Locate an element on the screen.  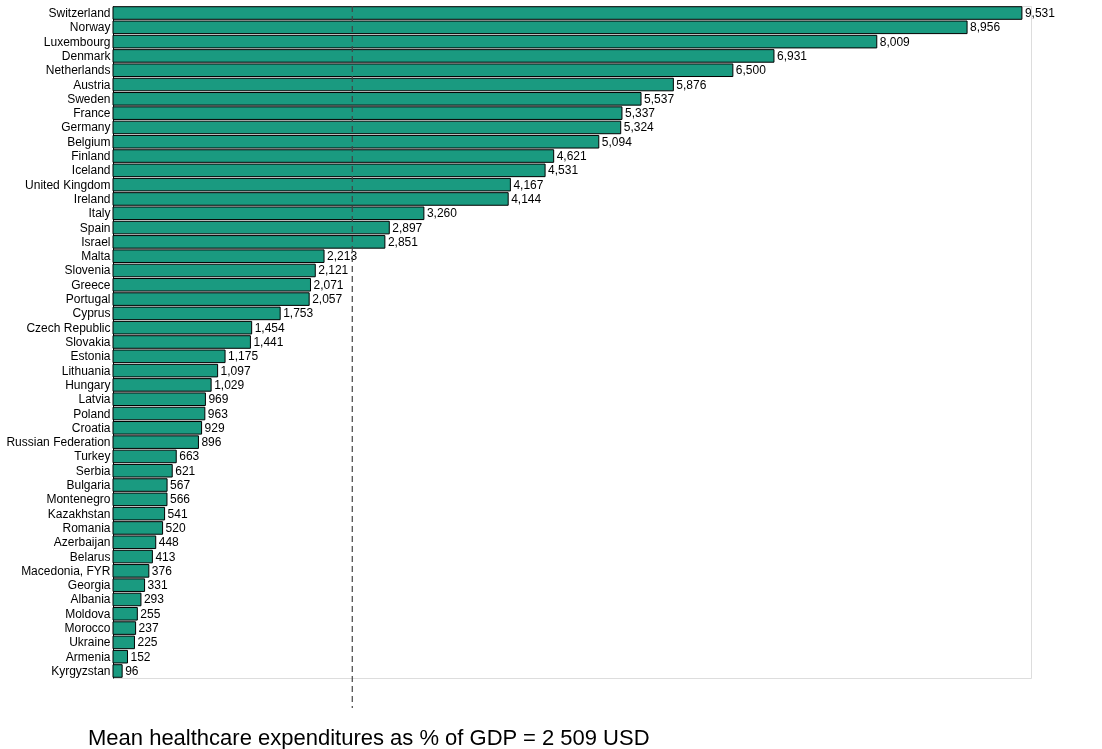
data-label: 2,897 is located at coordinates (407, 227).